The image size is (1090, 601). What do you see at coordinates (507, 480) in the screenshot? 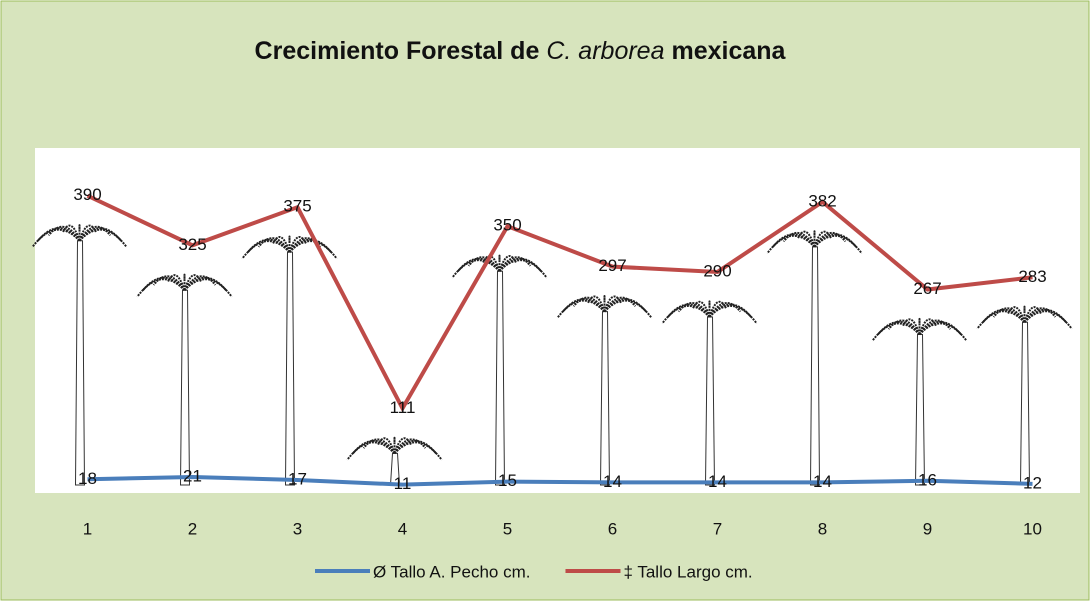
I see `data-label: 15` at bounding box center [507, 480].